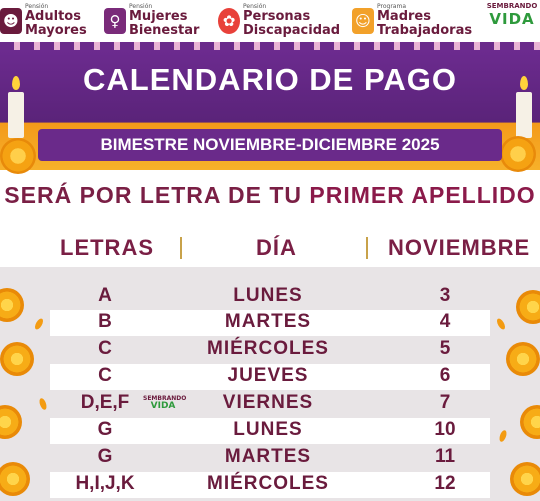 This screenshot has height=501, width=540. I want to click on sembrando-vida-logo: SEMBRANDO VIDA, so click(512, 20).